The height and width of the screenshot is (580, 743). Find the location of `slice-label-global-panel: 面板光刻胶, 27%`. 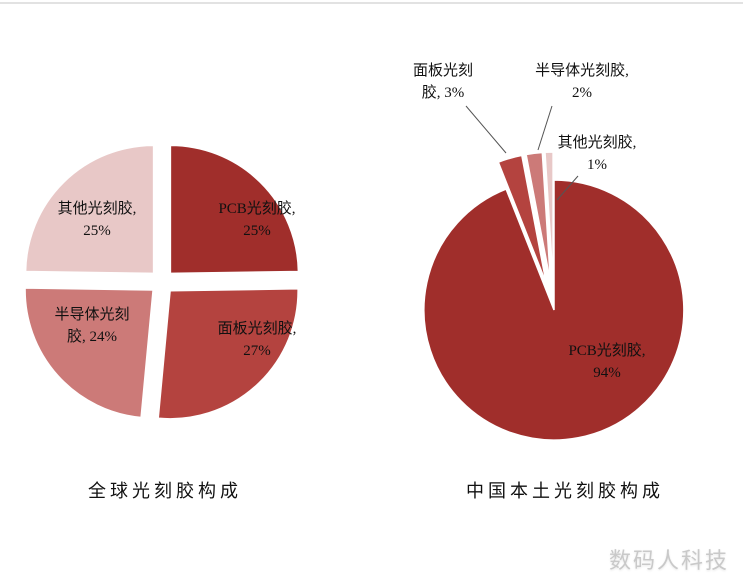

slice-label-global-panel: 面板光刻胶, 27% is located at coordinates (257, 340).